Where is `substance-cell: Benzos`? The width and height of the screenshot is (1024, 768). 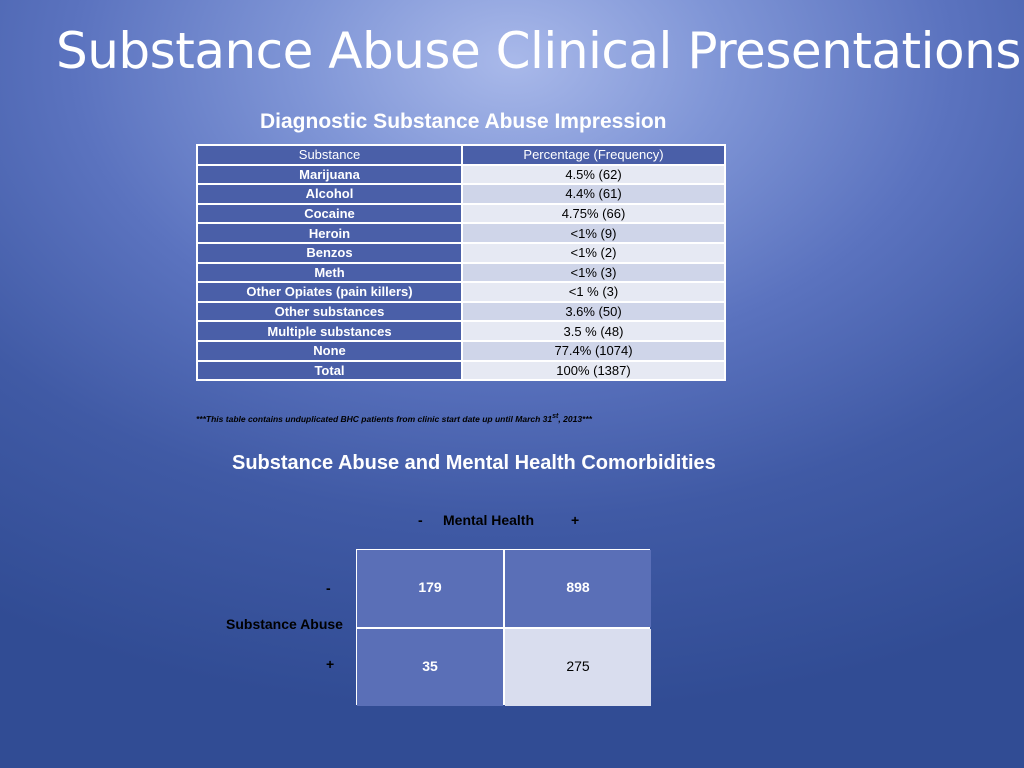
substance-cell: Benzos is located at coordinates (329, 252).